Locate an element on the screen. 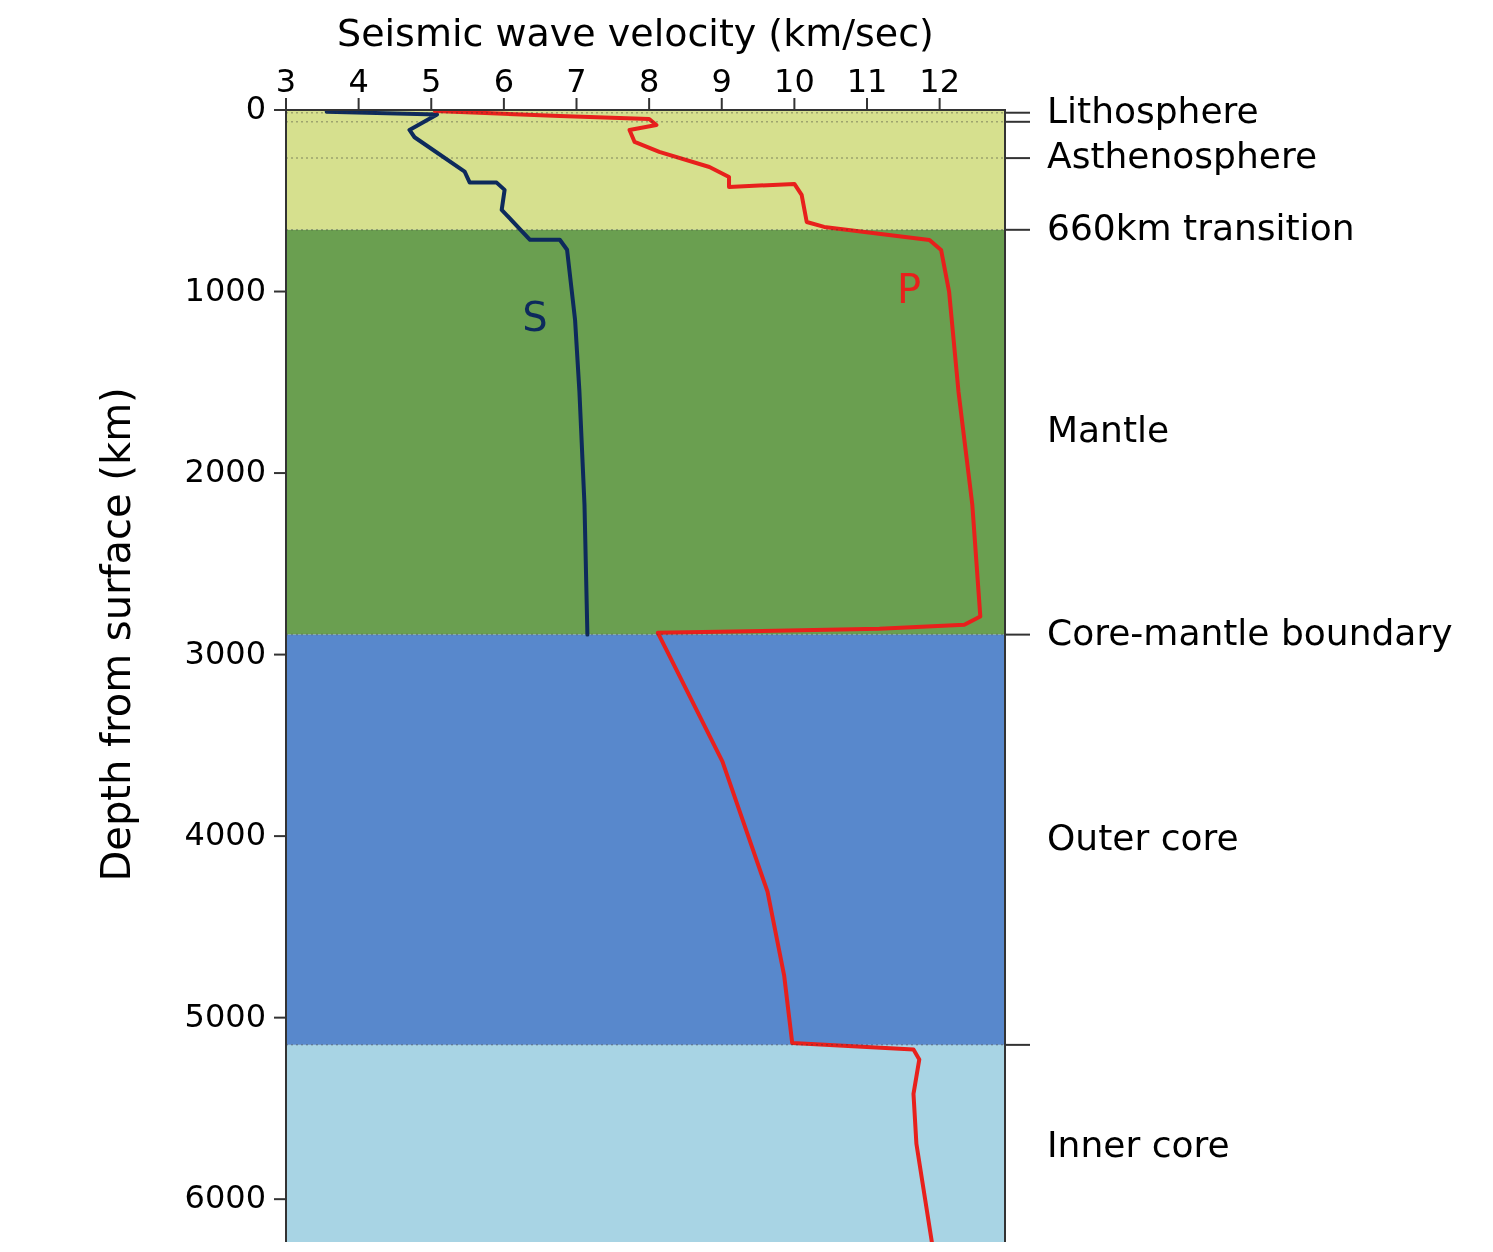 The width and height of the screenshot is (1493, 1252). x-tick-label: 6 is located at coordinates (504, 81).